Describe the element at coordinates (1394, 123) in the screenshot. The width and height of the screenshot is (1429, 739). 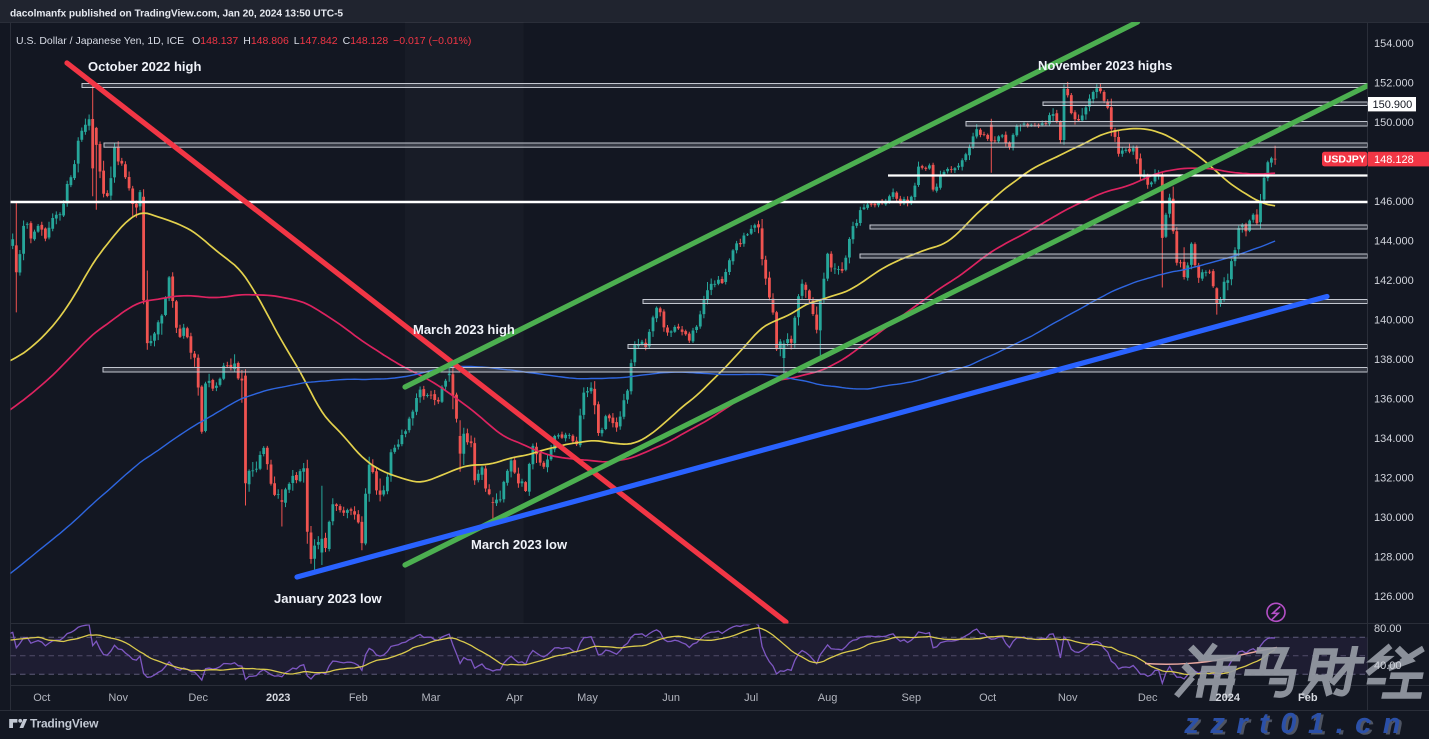
I see `svg-text: 150.000` at that location.